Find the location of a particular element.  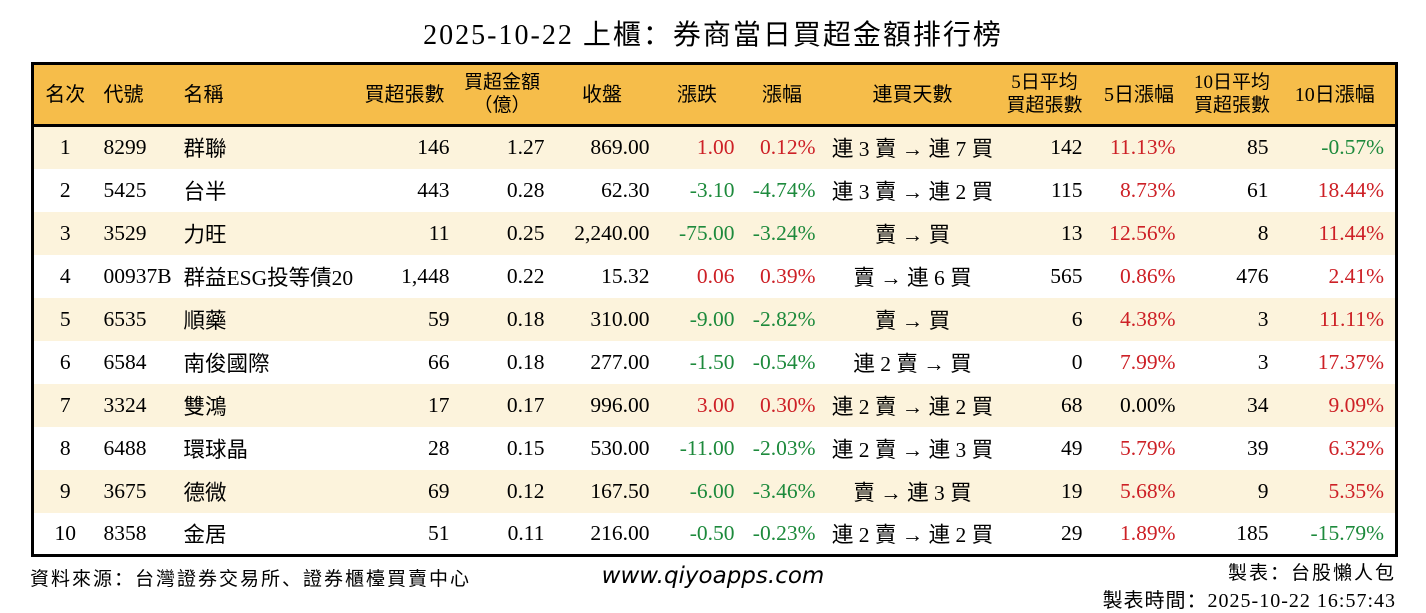

column-header-avg10_volume: 10日平均 買超張數 is located at coordinates (1232, 95).